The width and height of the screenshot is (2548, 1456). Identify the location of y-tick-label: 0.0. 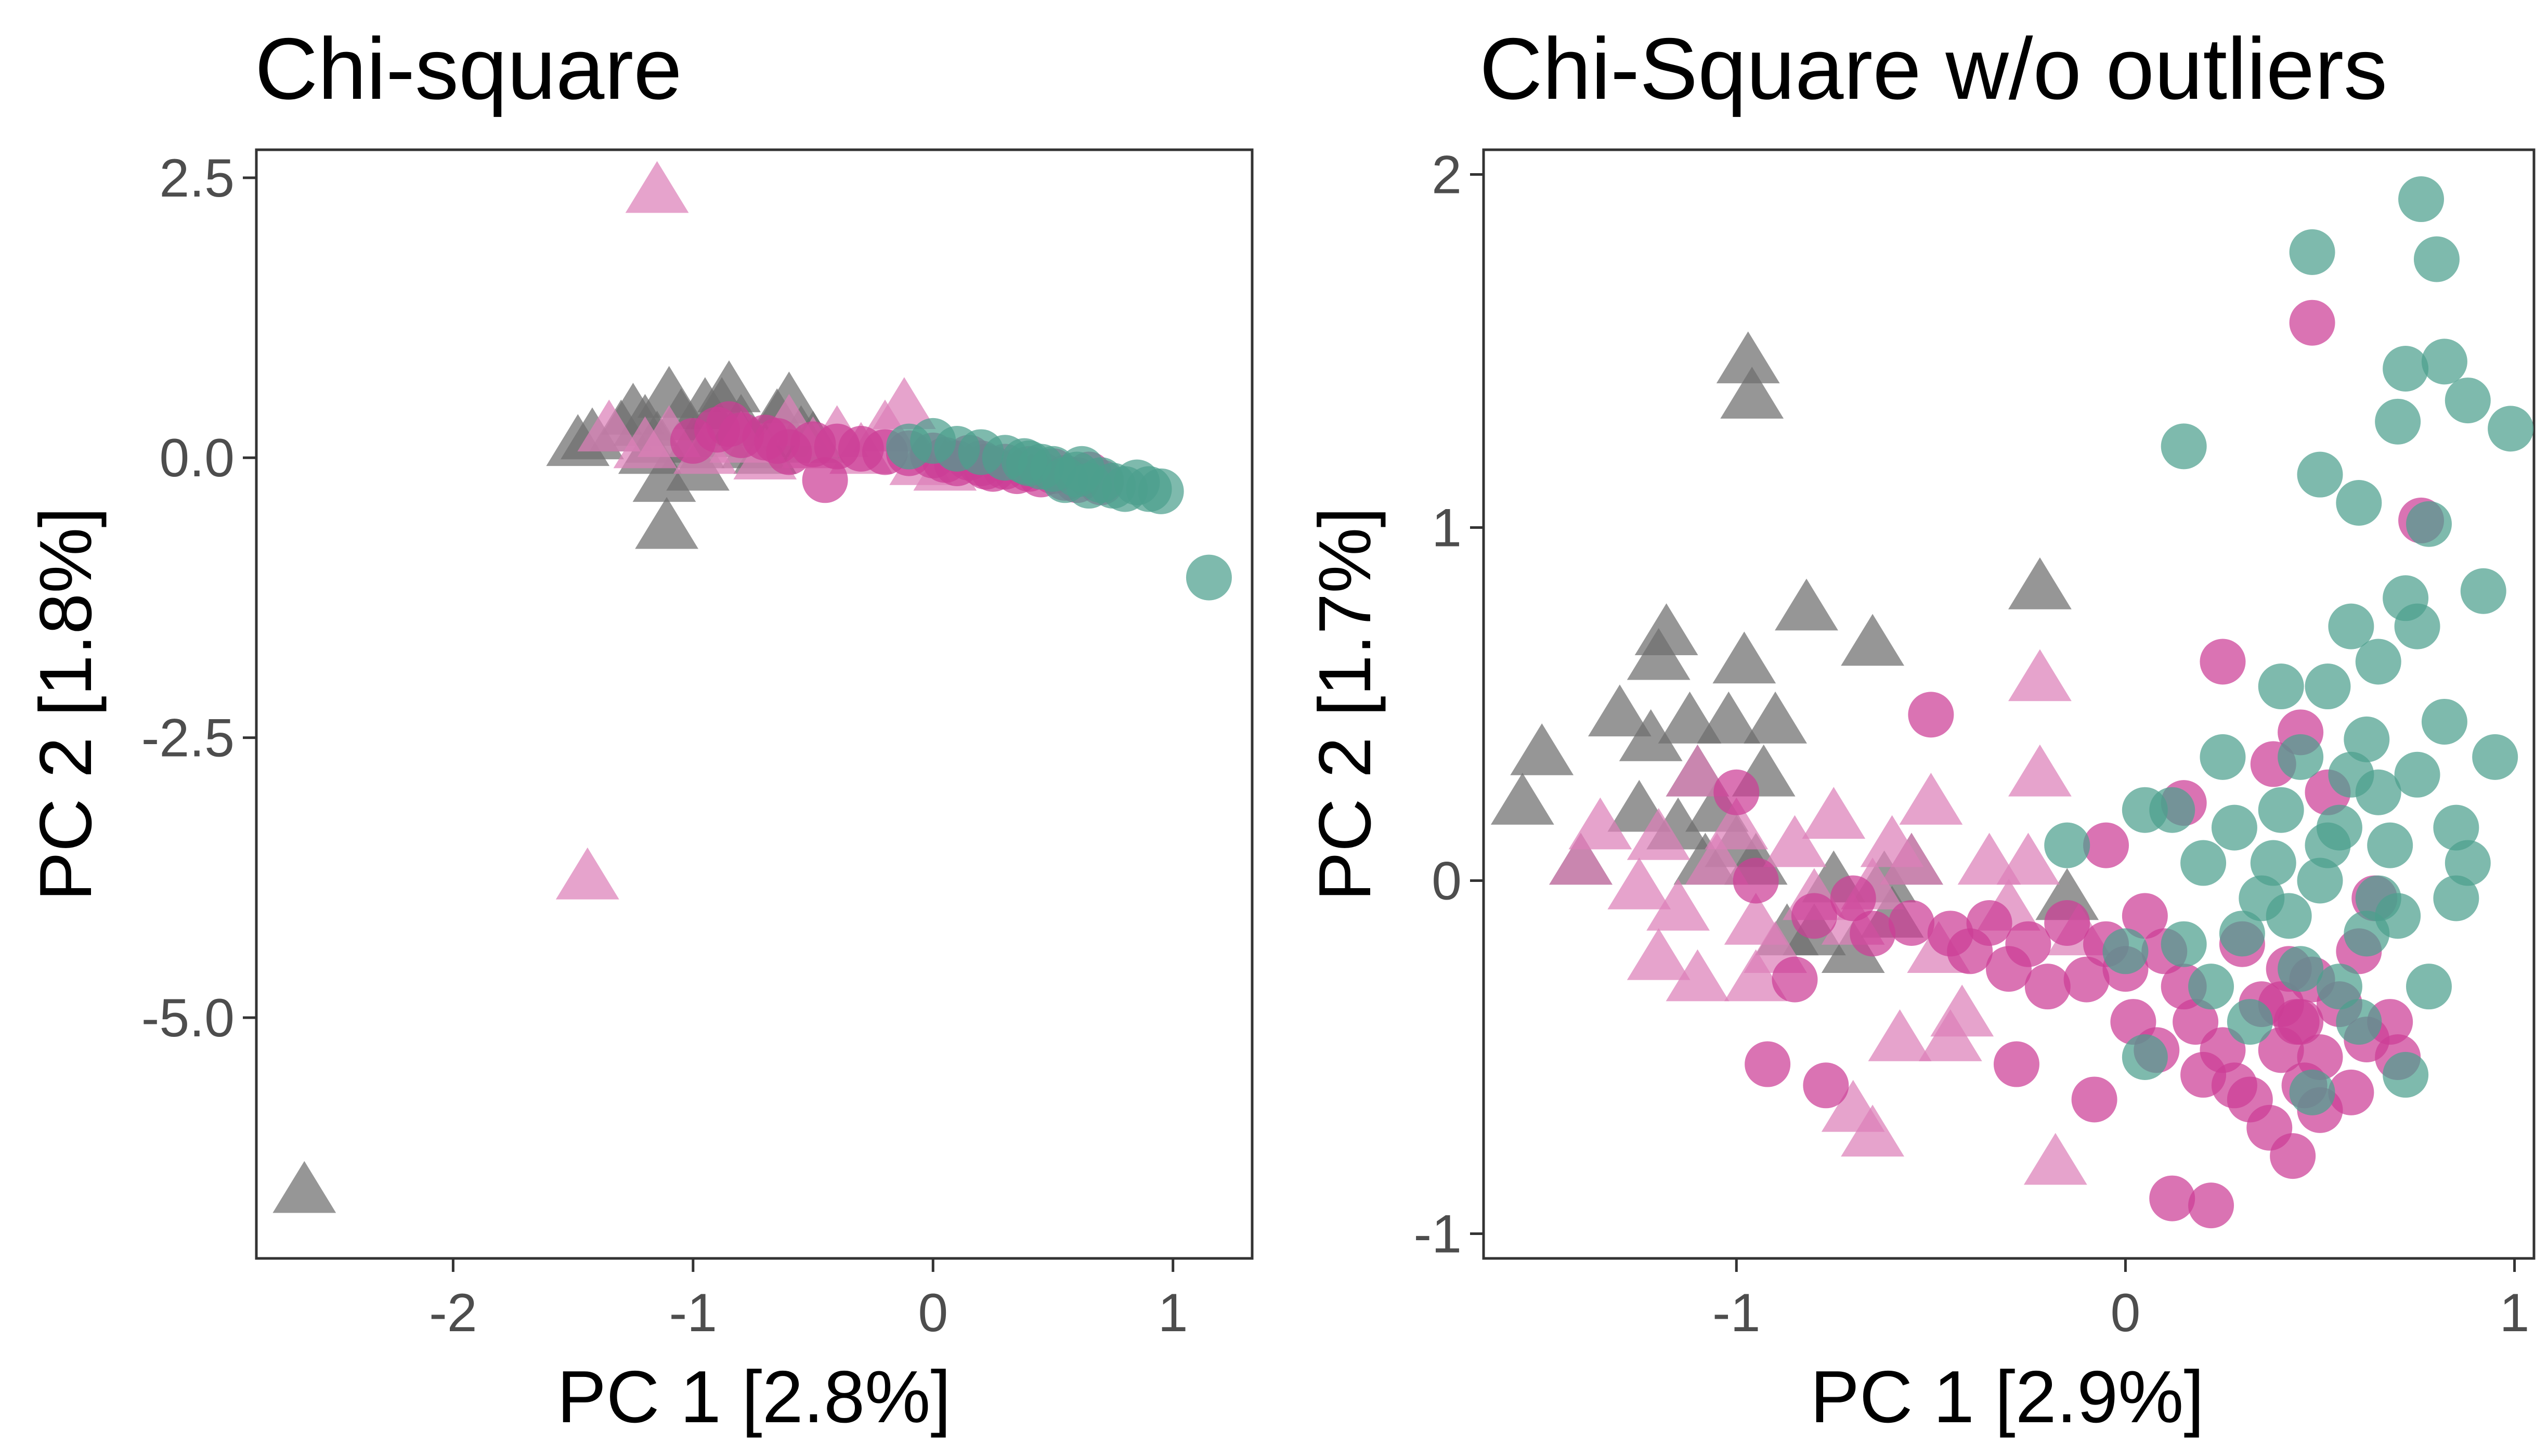
(197, 458).